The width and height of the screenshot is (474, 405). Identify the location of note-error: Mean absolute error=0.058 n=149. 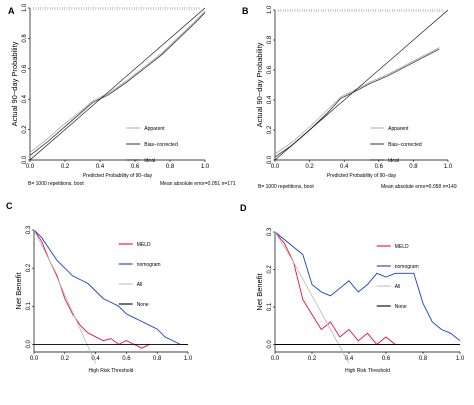
(419, 187).